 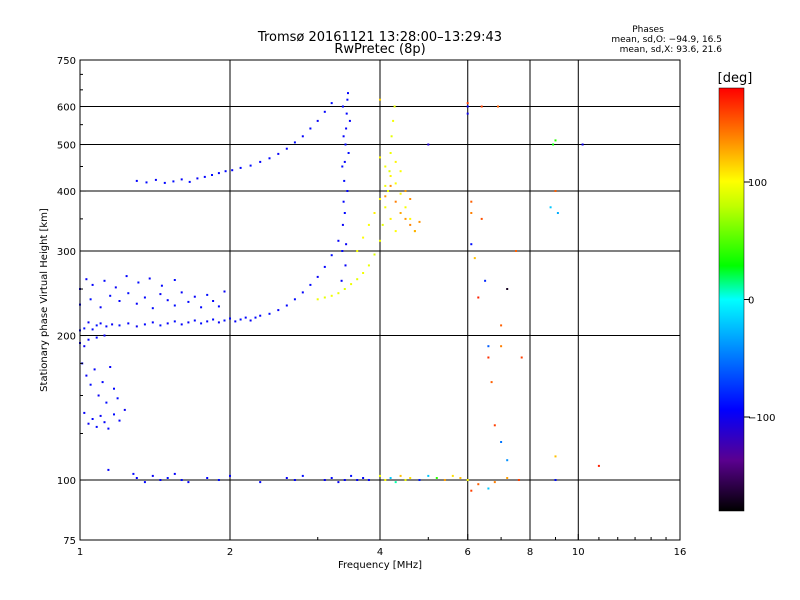 I want to click on colorbar-ticks: 100 0 −100, so click(x=759, y=301).